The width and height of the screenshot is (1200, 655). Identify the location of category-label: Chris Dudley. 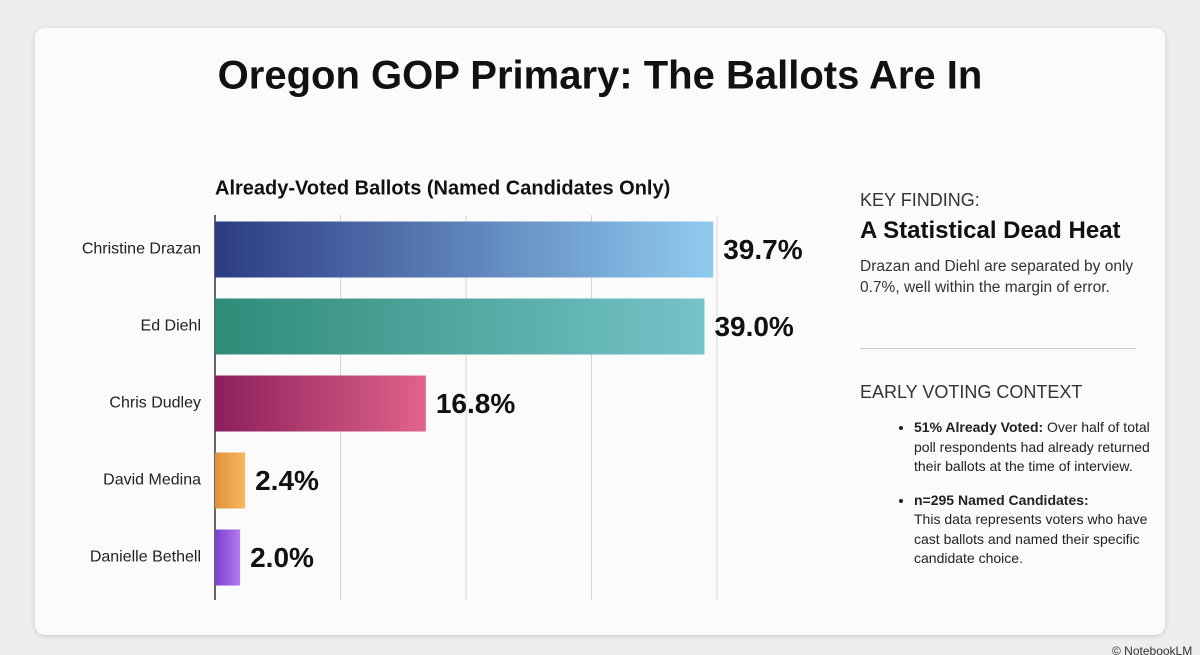
(155, 403).